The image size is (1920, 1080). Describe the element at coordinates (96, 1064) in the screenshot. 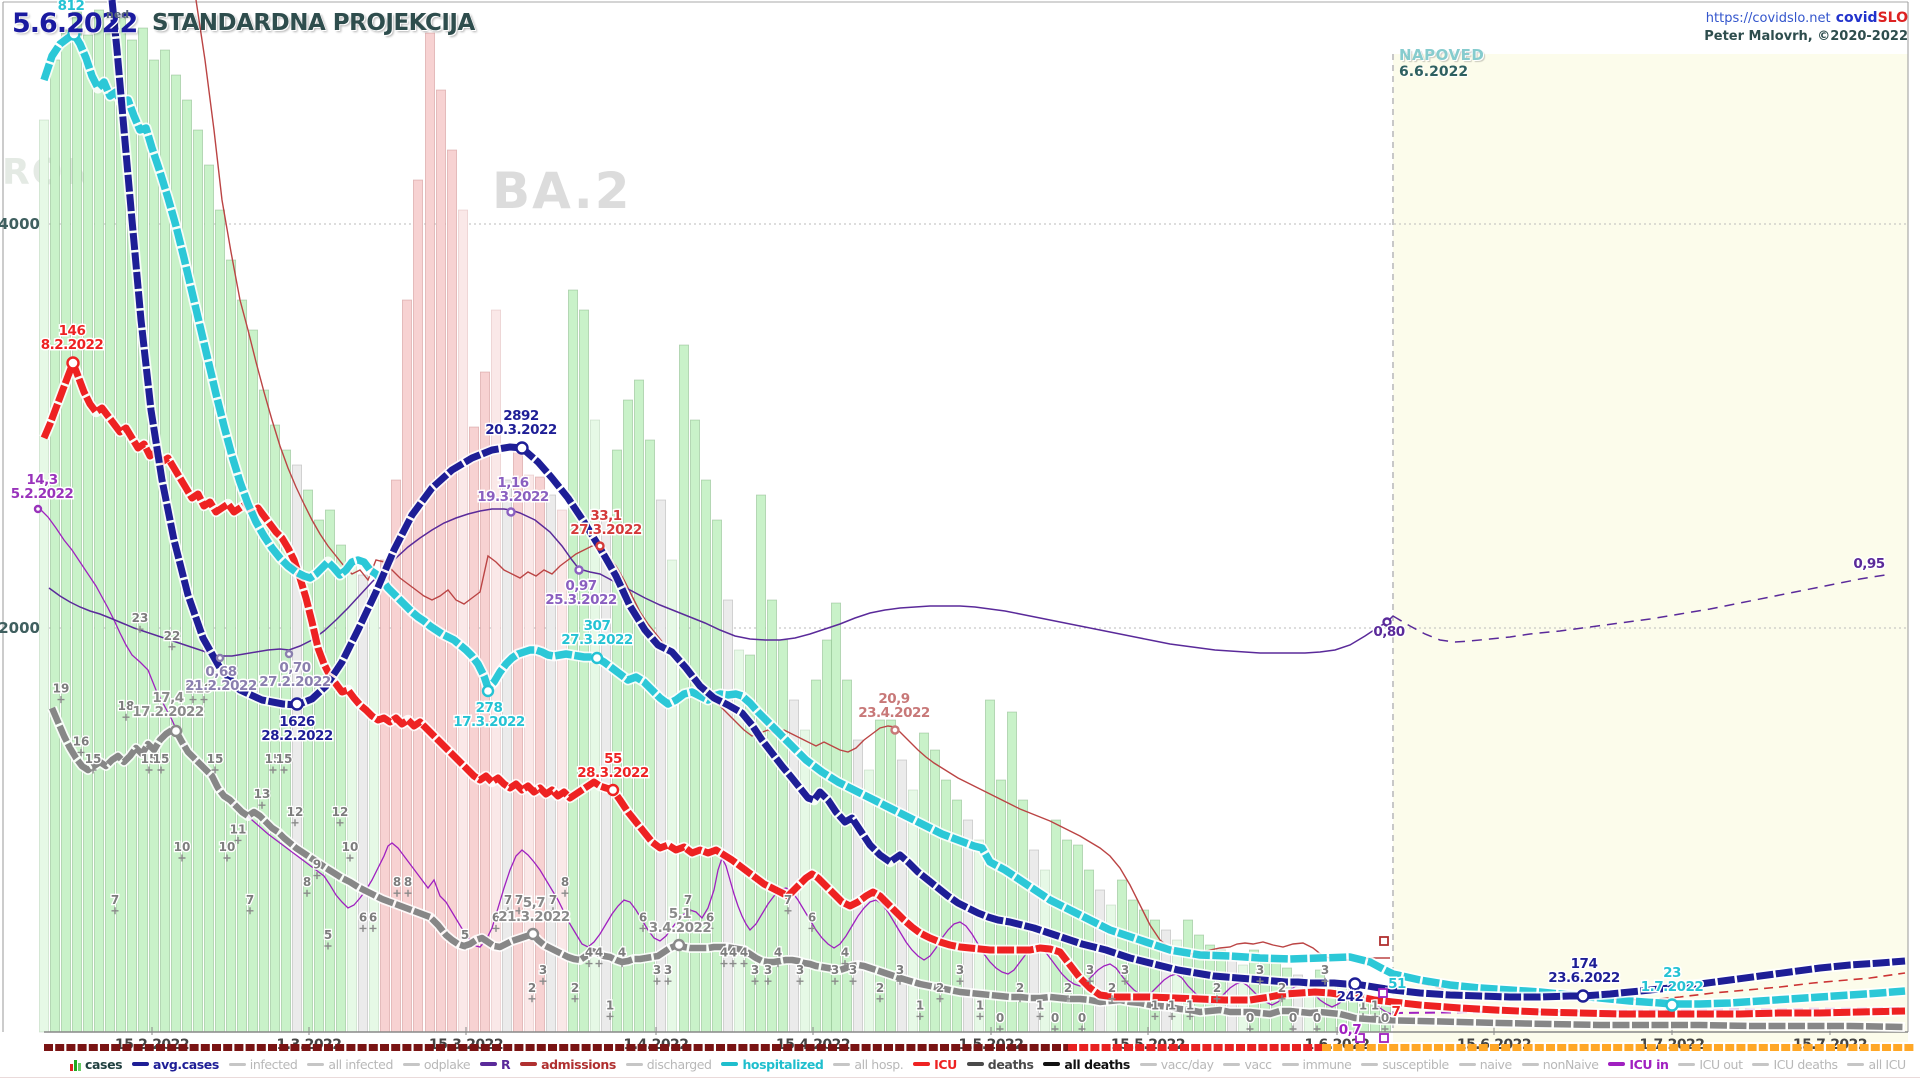

I see `legend-item-cases: cases` at that location.